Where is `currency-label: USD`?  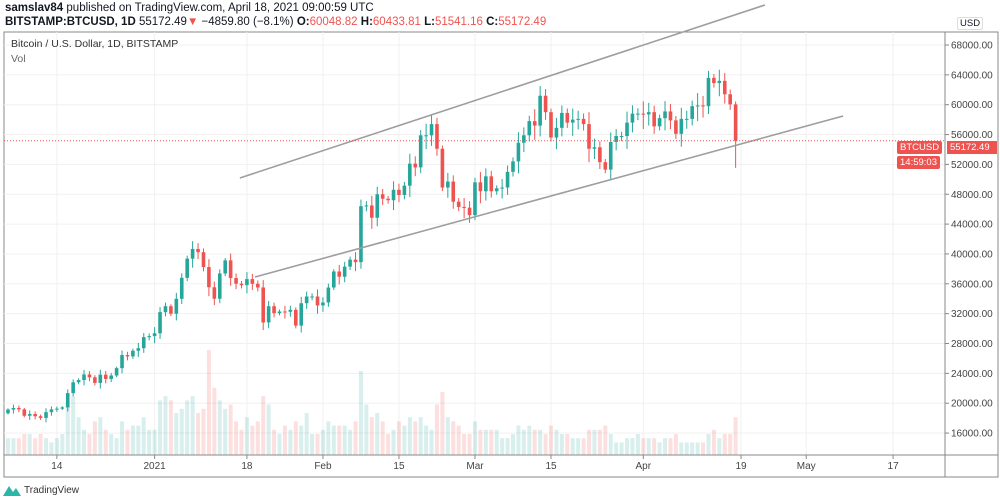 currency-label: USD is located at coordinates (970, 23).